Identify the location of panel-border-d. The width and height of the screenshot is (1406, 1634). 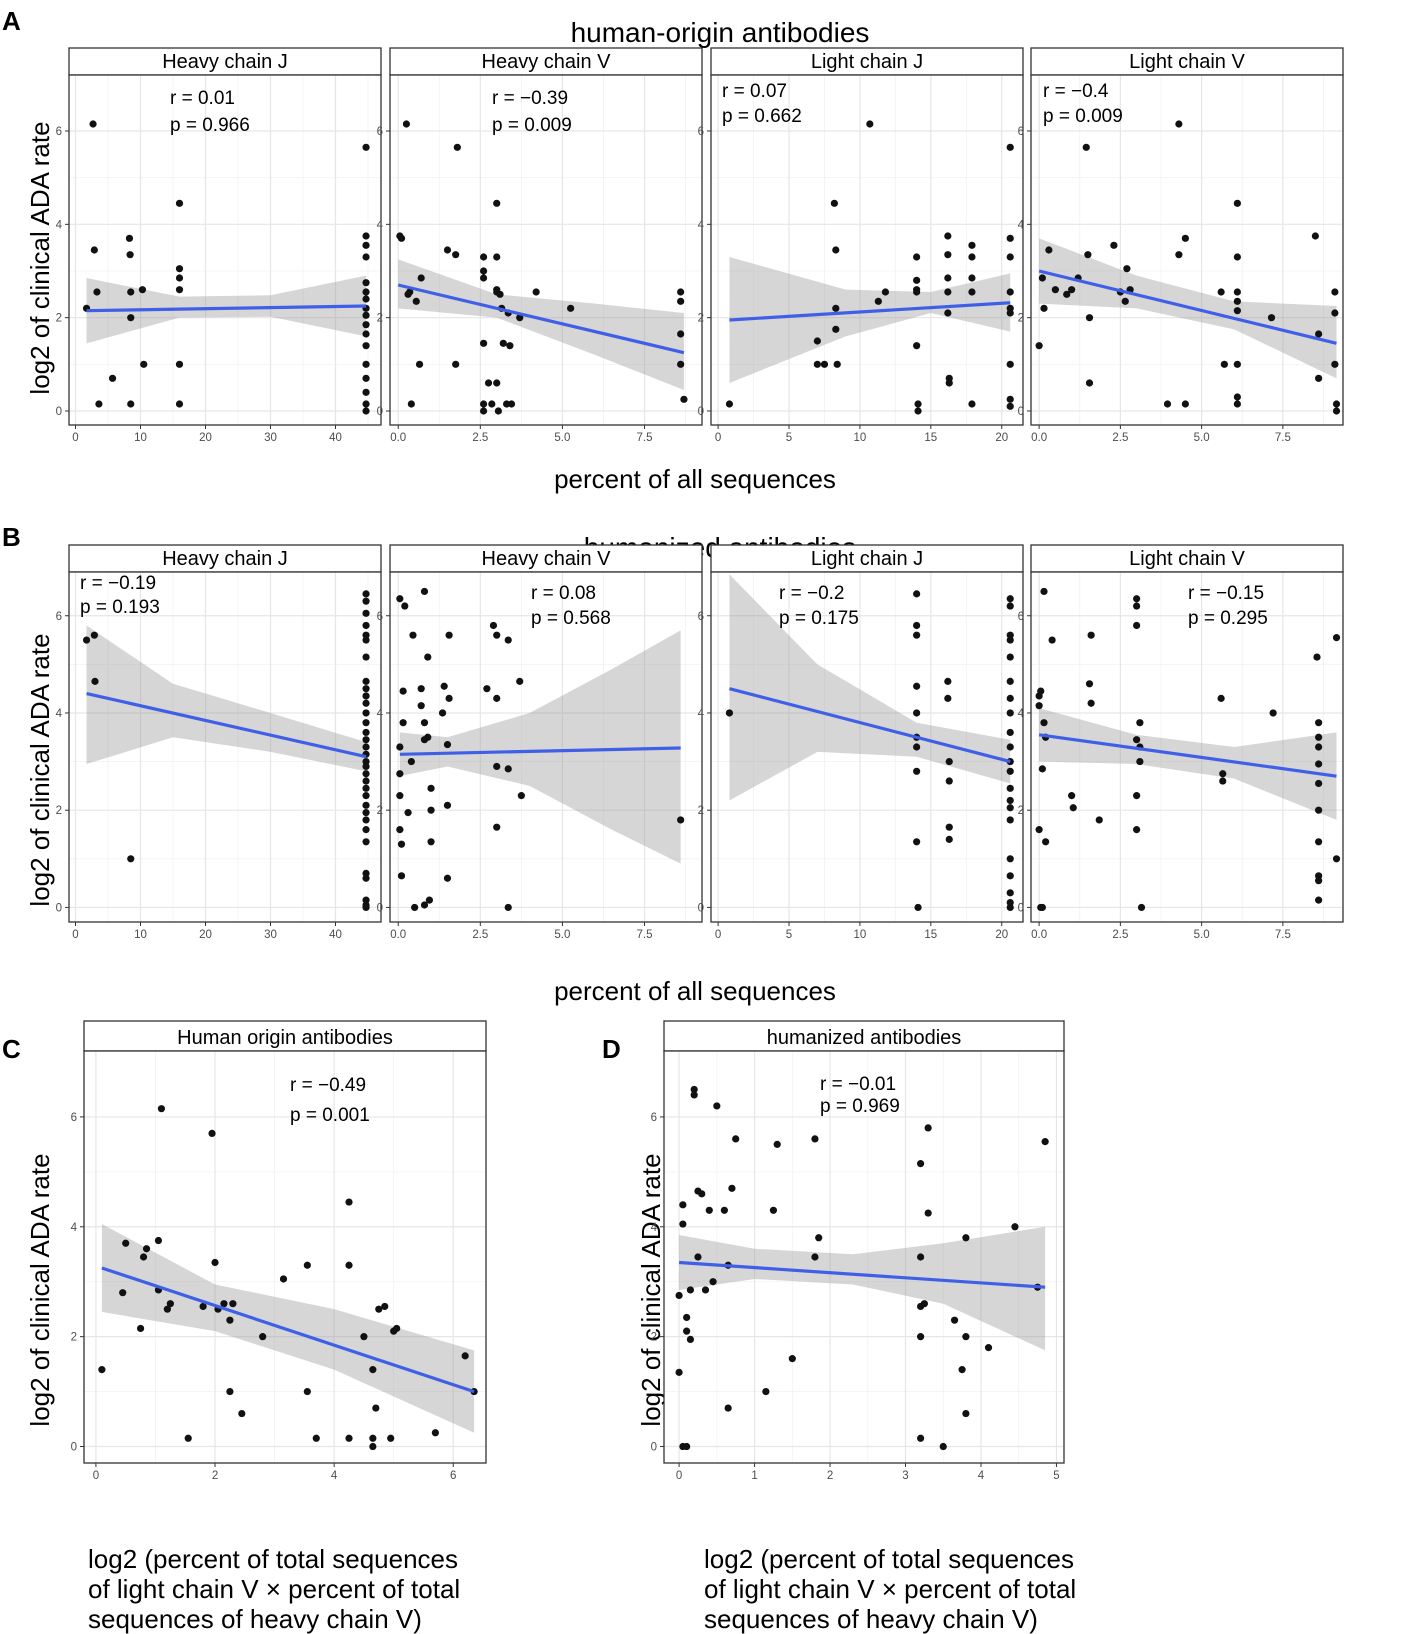
(864, 1257).